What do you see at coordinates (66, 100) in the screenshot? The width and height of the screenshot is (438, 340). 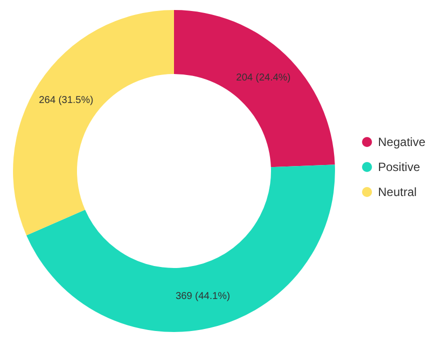 I see `data-label: 264 (31.5%)` at bounding box center [66, 100].